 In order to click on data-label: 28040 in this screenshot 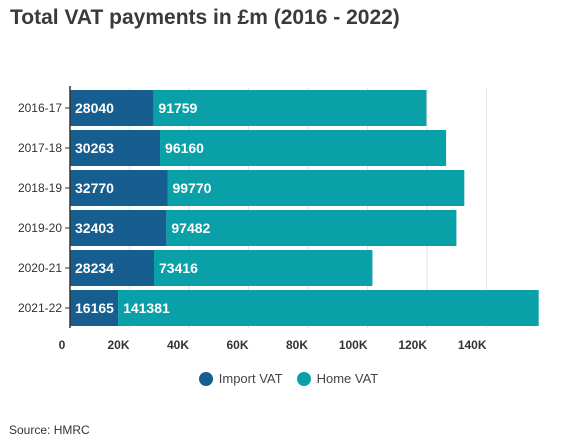, I will do `click(94, 108)`.